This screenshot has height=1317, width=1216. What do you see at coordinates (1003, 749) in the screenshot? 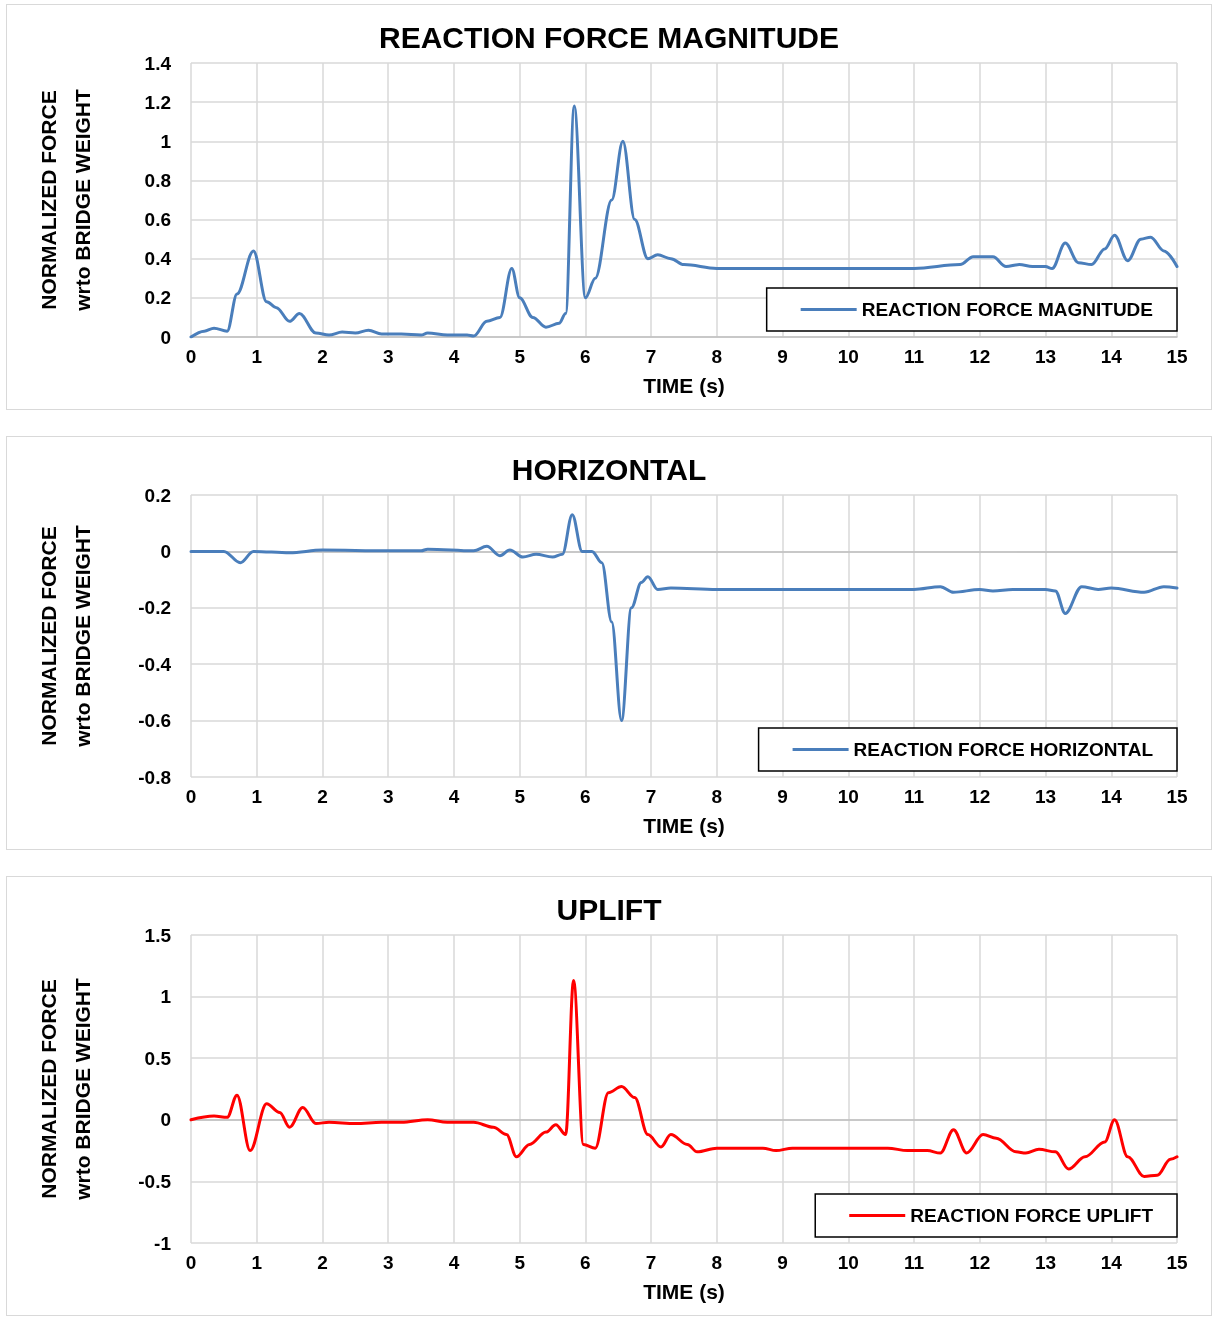
I see `legend-label: REACTION FORCE HORIZONTAL` at bounding box center [1003, 749].